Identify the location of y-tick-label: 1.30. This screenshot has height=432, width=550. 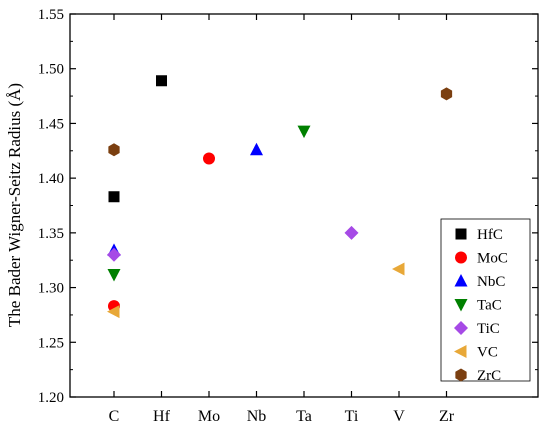
(51, 289).